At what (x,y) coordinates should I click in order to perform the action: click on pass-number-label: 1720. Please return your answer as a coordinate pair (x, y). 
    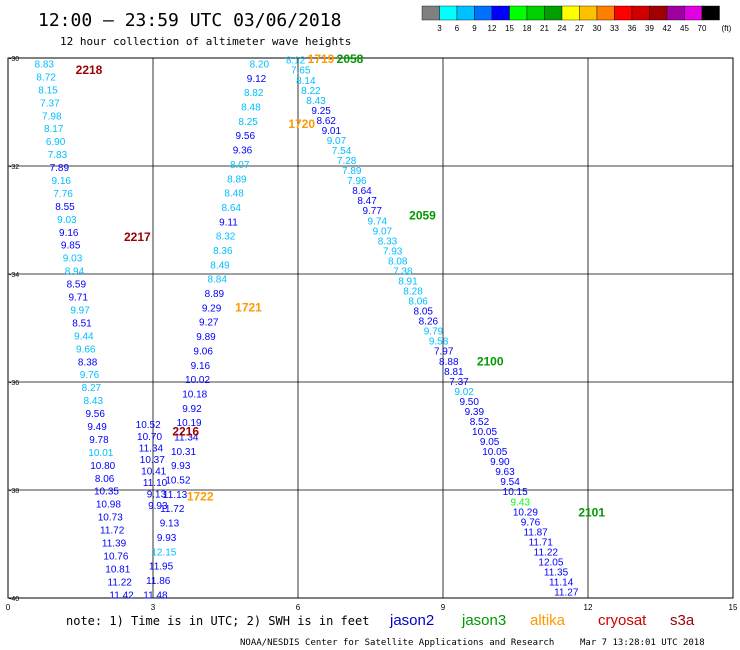
    Looking at the image, I should click on (301, 124).